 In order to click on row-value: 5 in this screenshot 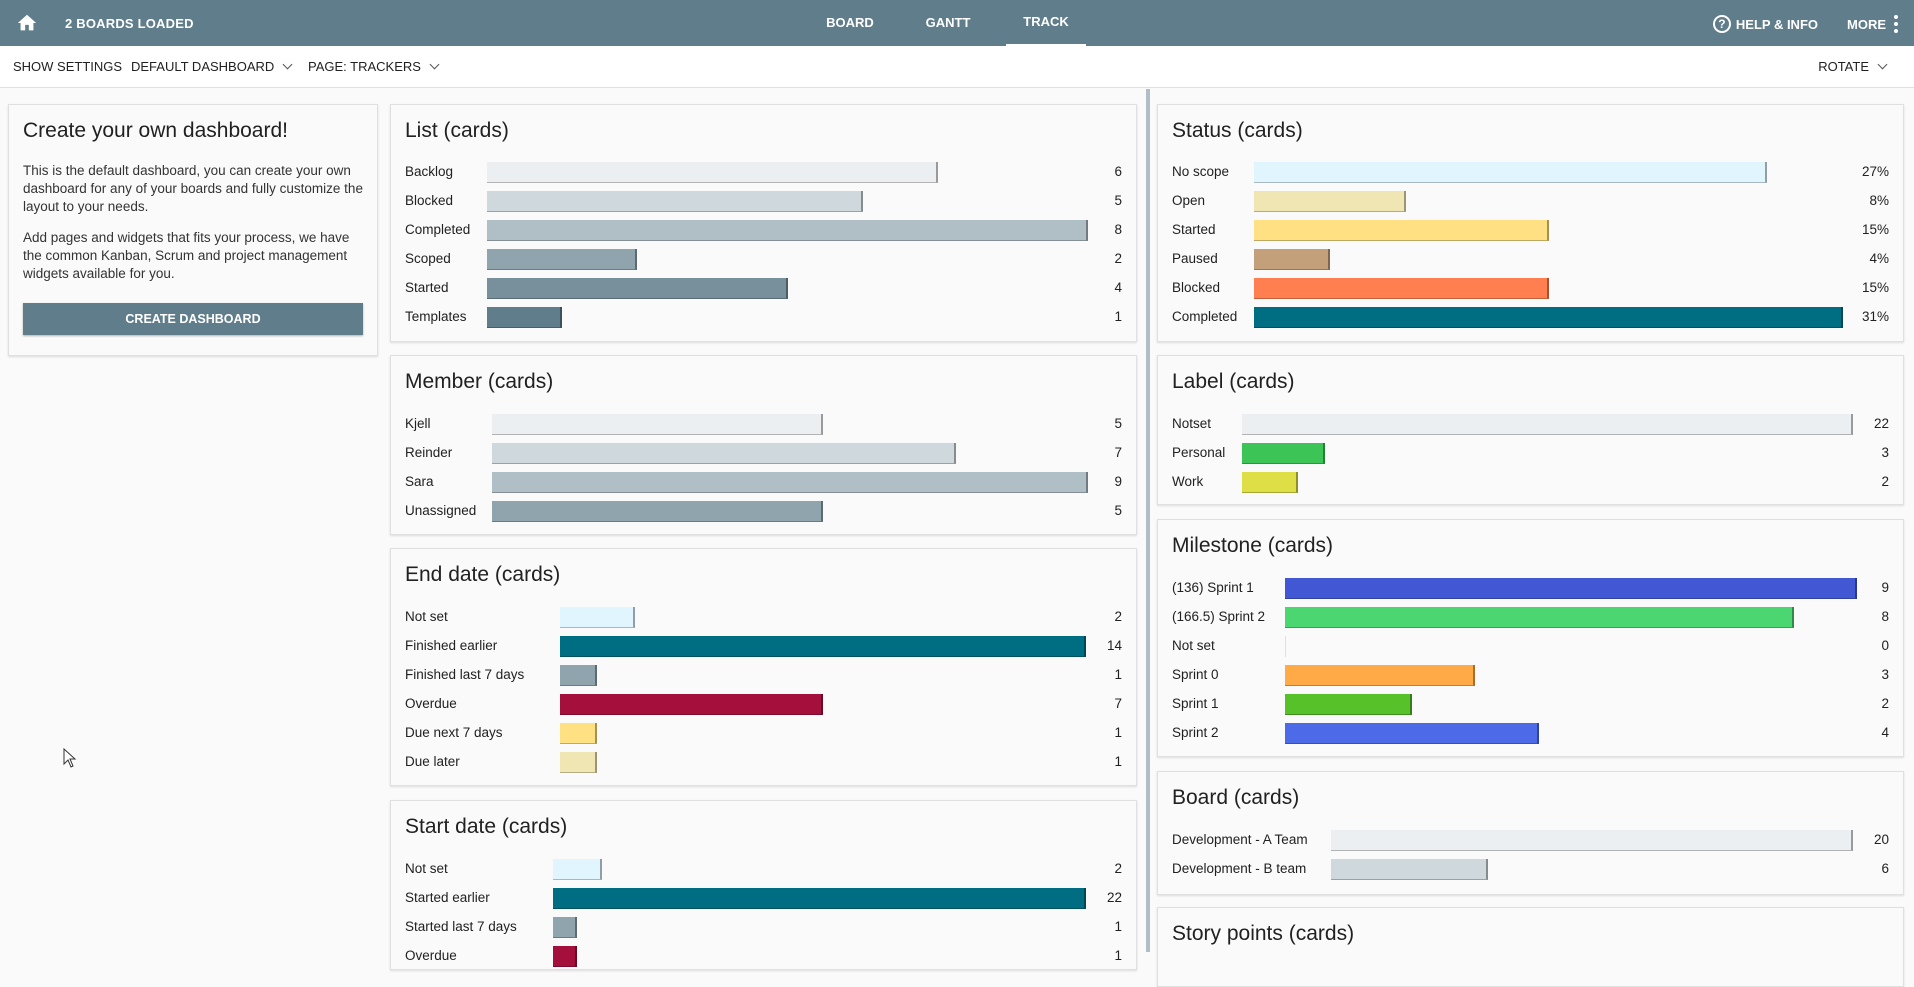, I will do `click(1118, 510)`.